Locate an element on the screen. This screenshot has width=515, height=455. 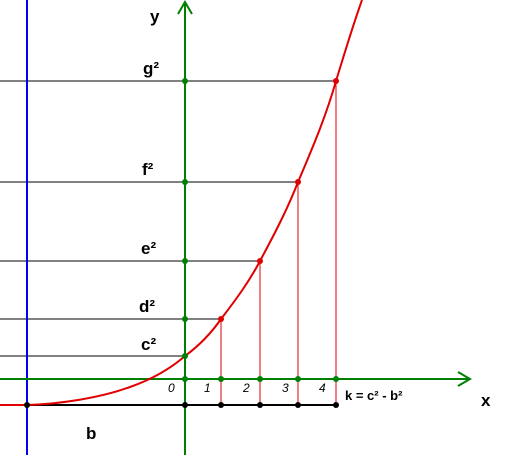
formula: k = c² - b² is located at coordinates (374, 395).